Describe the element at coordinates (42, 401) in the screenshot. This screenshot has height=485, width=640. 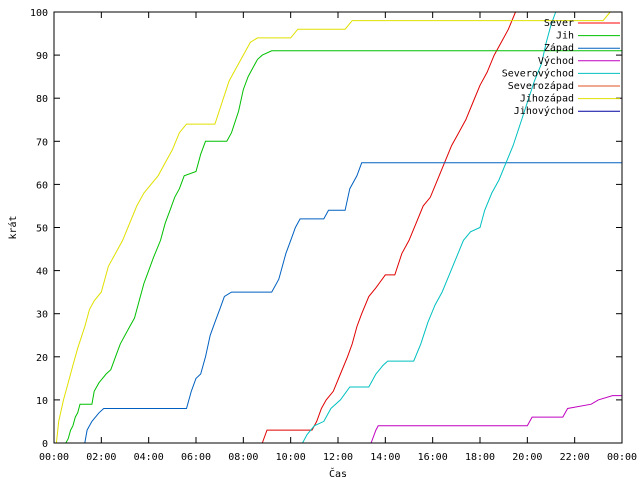
I see `y-tick-label: 10` at that location.